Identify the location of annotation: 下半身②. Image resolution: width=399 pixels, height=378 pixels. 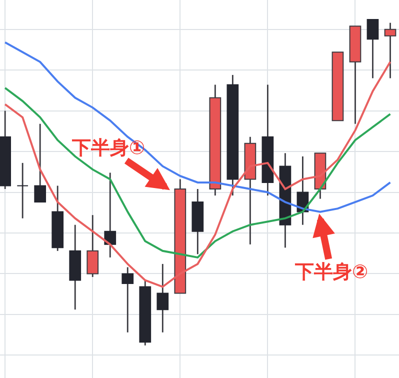
(331, 272).